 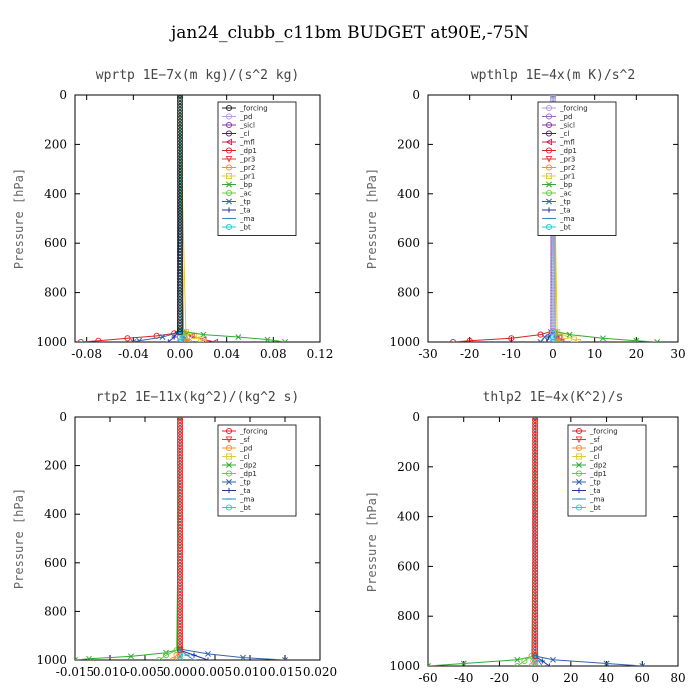 What do you see at coordinates (567, 219) in the screenshot?
I see `legend-entry: _ma` at bounding box center [567, 219].